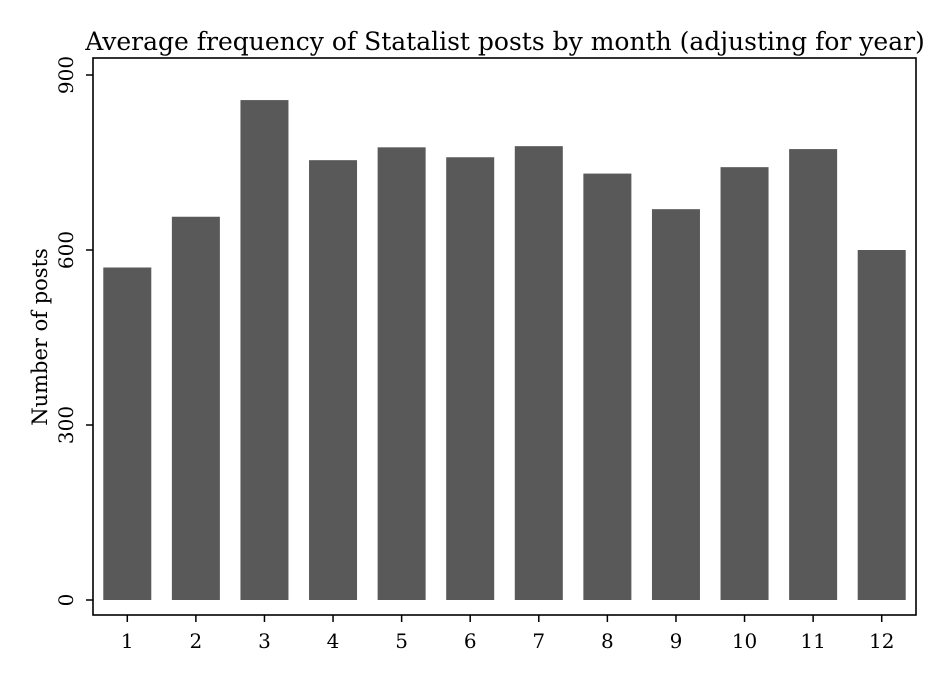 The height and width of the screenshot is (685, 942). What do you see at coordinates (744, 641) in the screenshot?
I see `x-tick-label: 10` at bounding box center [744, 641].